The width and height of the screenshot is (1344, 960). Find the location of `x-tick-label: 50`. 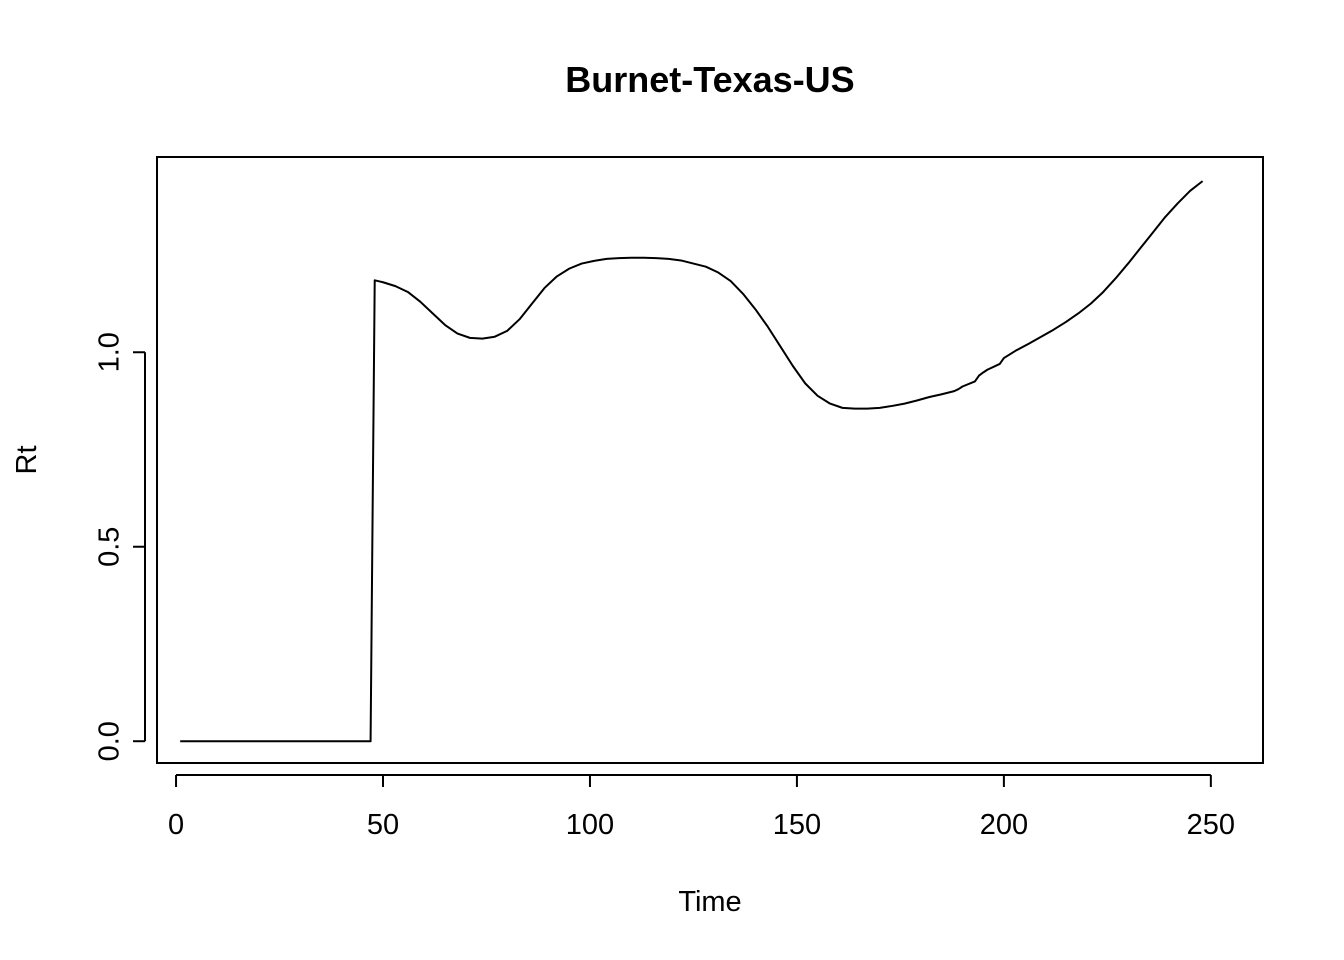

x-tick-label: 50 is located at coordinates (383, 825).